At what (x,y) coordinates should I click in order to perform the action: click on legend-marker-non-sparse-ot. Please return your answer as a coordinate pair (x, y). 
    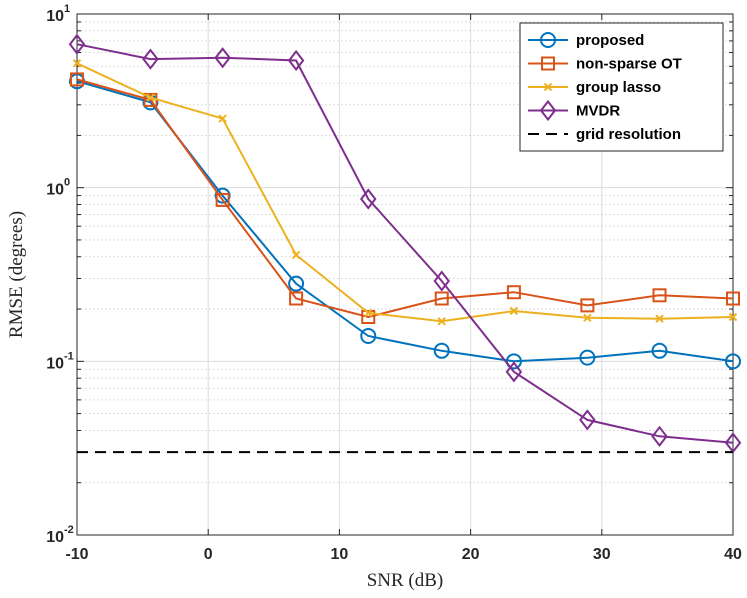
    Looking at the image, I should click on (548, 63).